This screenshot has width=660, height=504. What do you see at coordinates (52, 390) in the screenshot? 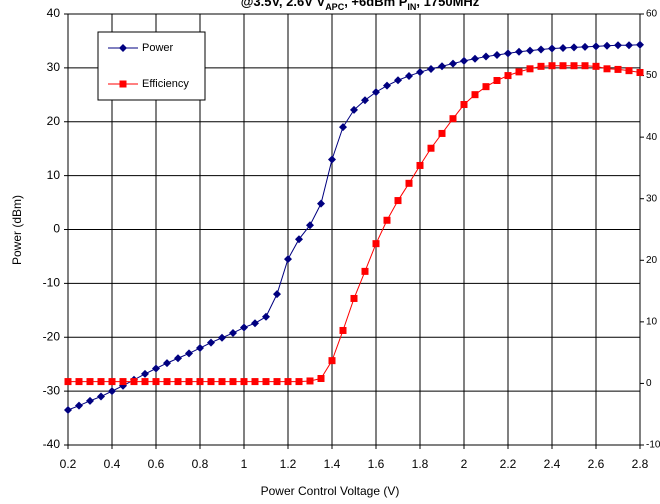
I see `y-tick-label: -30` at bounding box center [52, 390].